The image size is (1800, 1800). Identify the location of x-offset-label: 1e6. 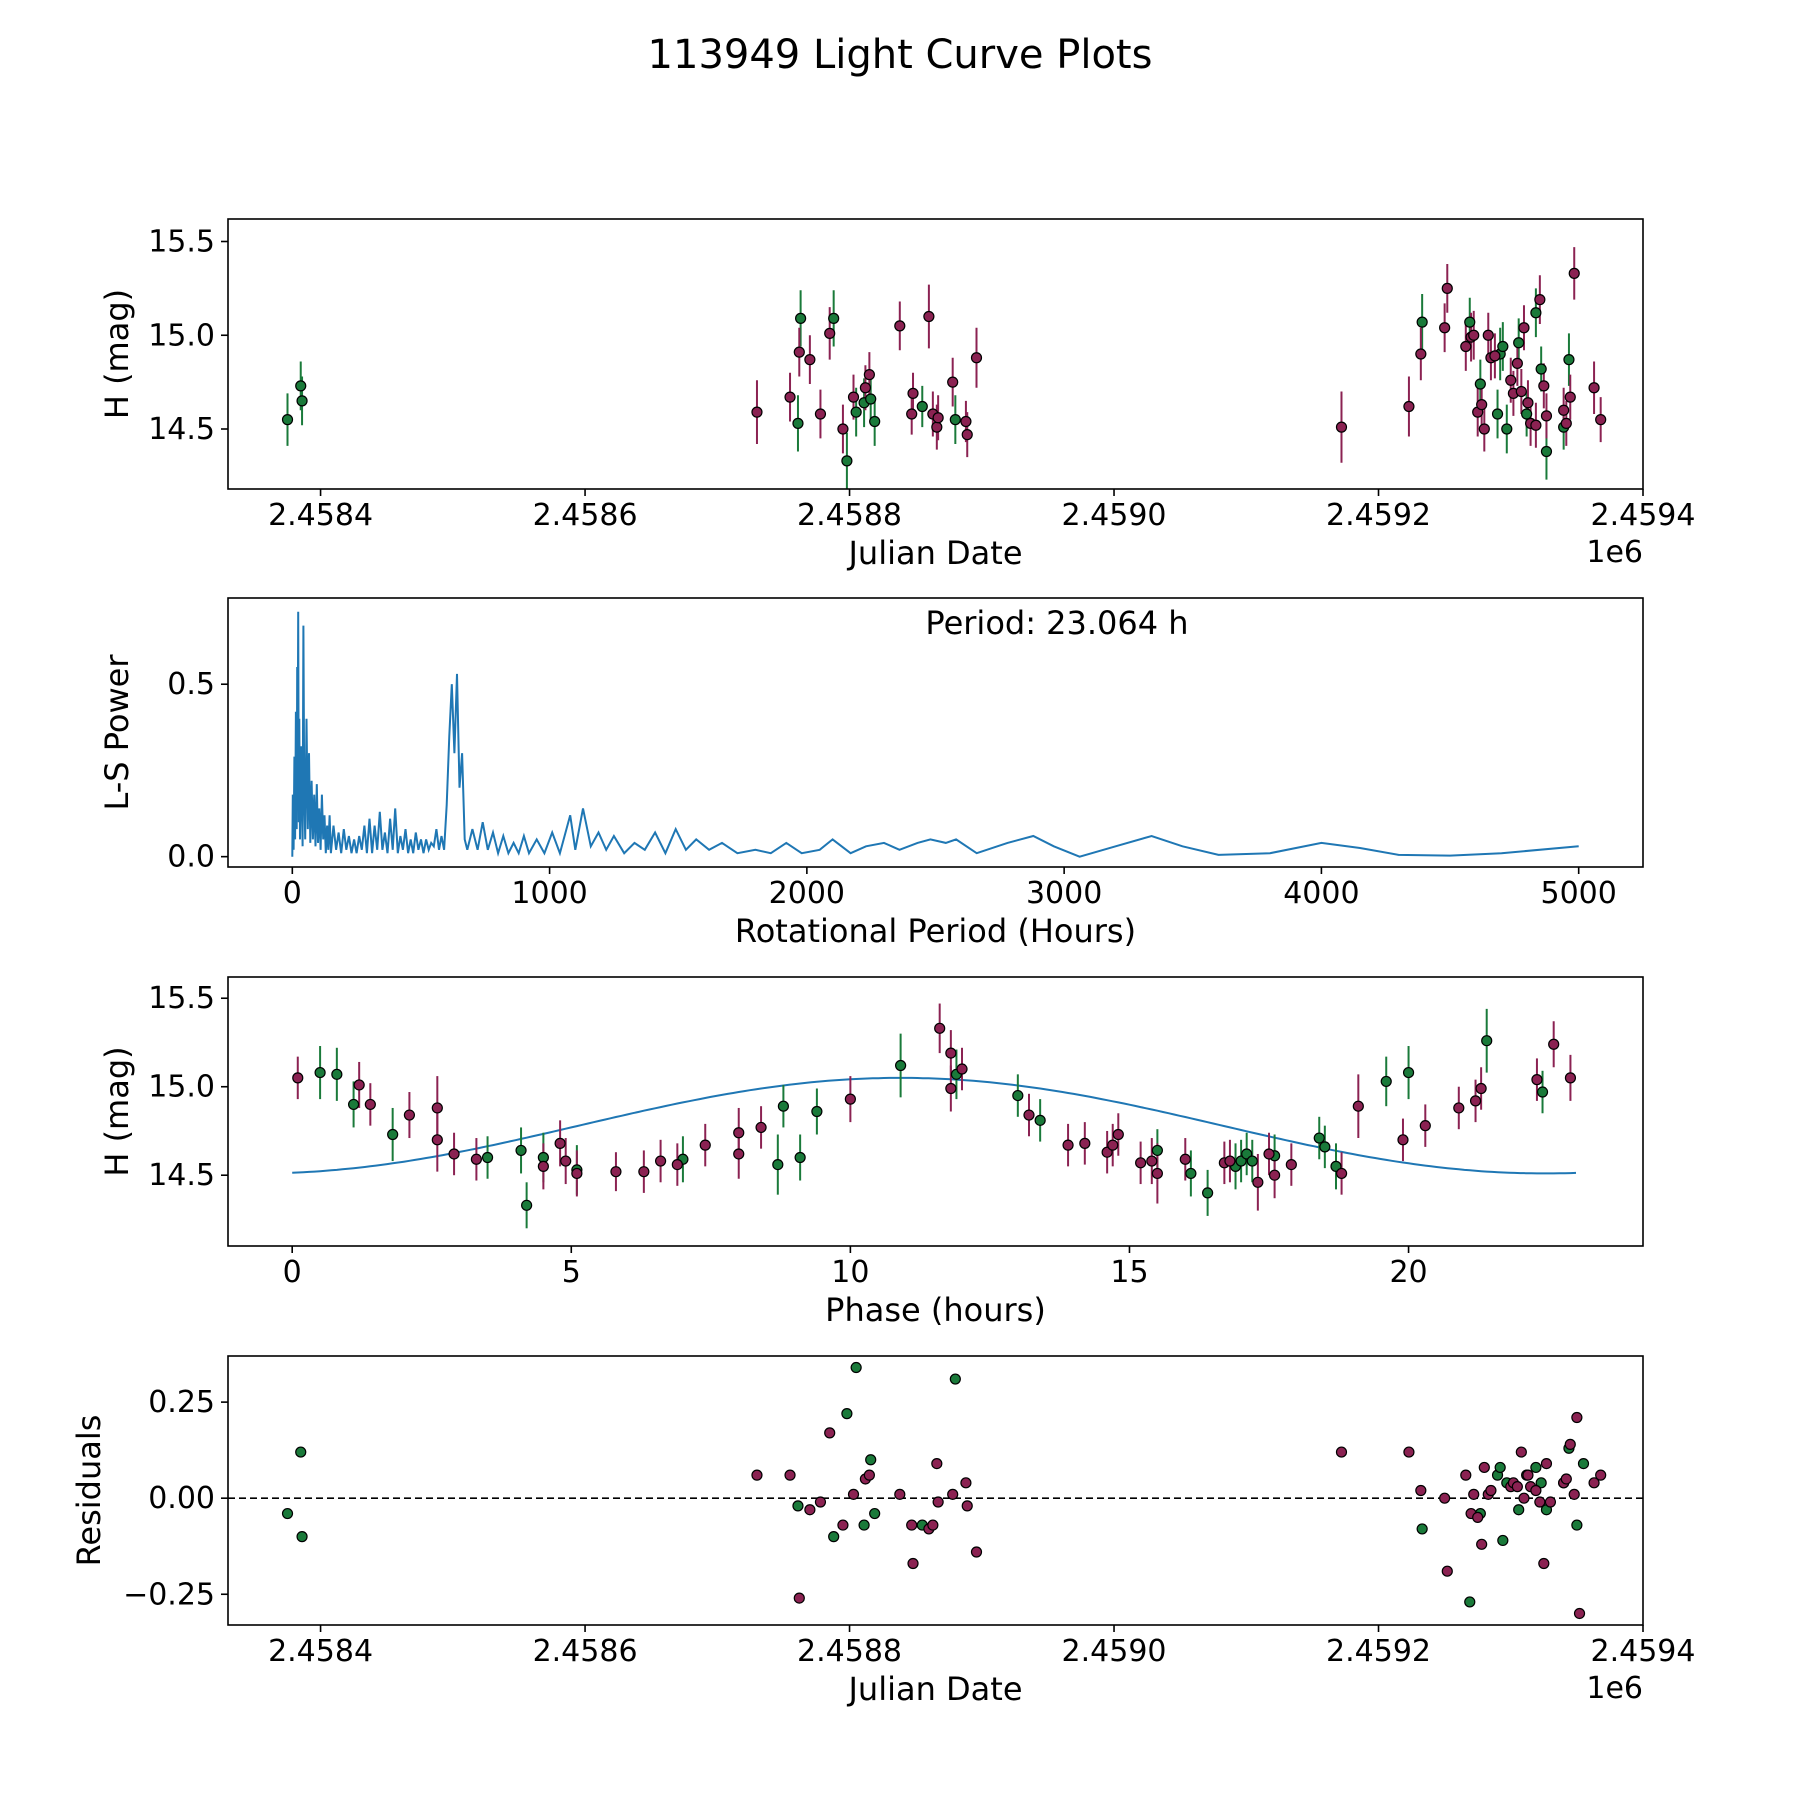
(1614, 1688).